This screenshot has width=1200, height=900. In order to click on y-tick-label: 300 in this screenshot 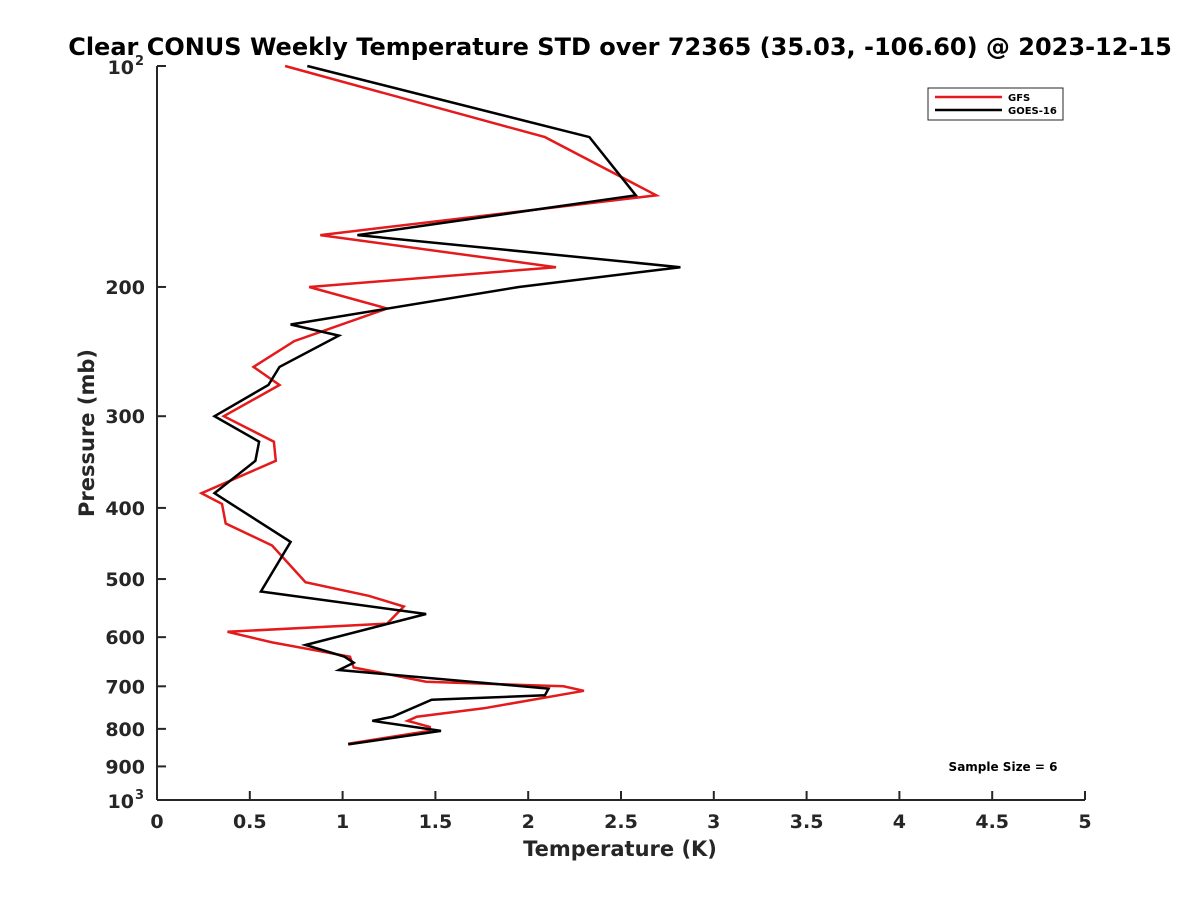, I will do `click(125, 417)`.